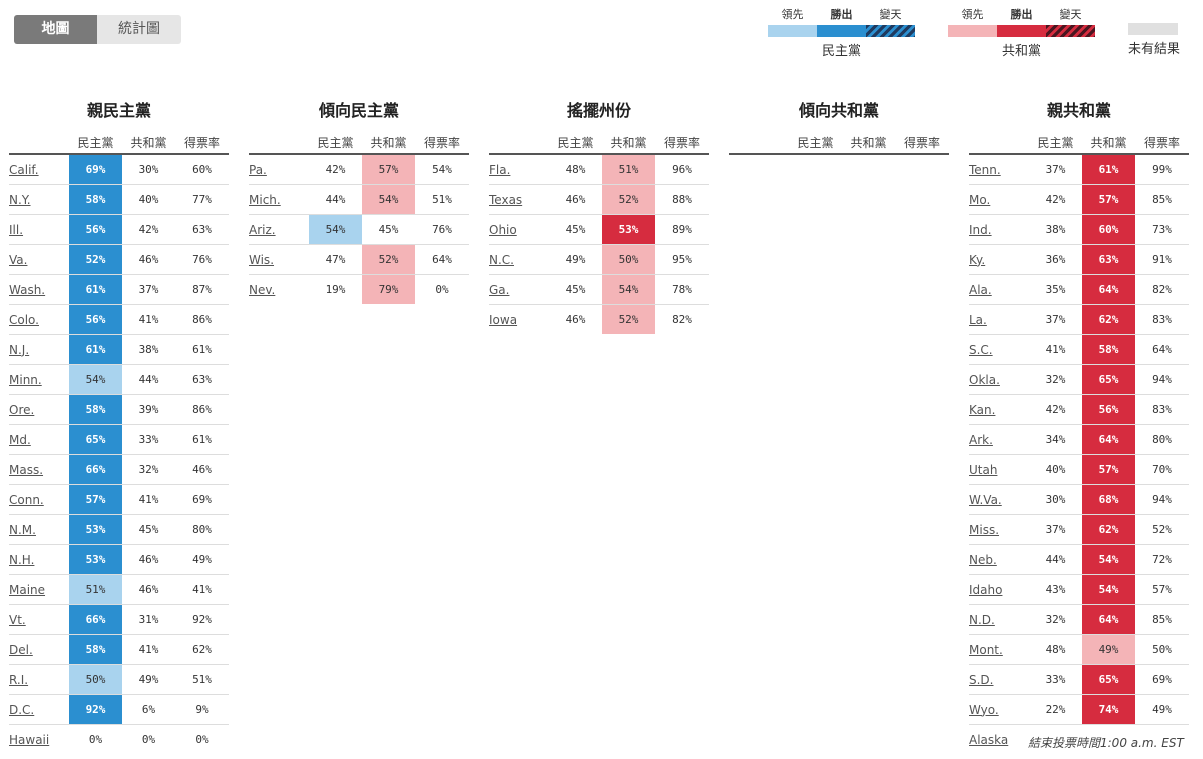  I want to click on stats-view-button: 統計圖, so click(139, 29).